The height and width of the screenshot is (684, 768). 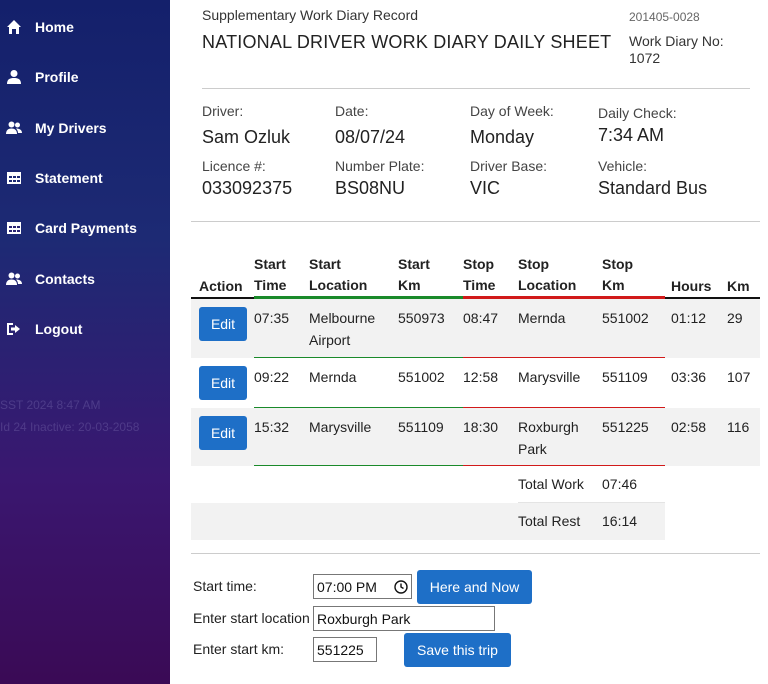 What do you see at coordinates (474, 587) in the screenshot?
I see `here-and-now-button: Here and Now` at bounding box center [474, 587].